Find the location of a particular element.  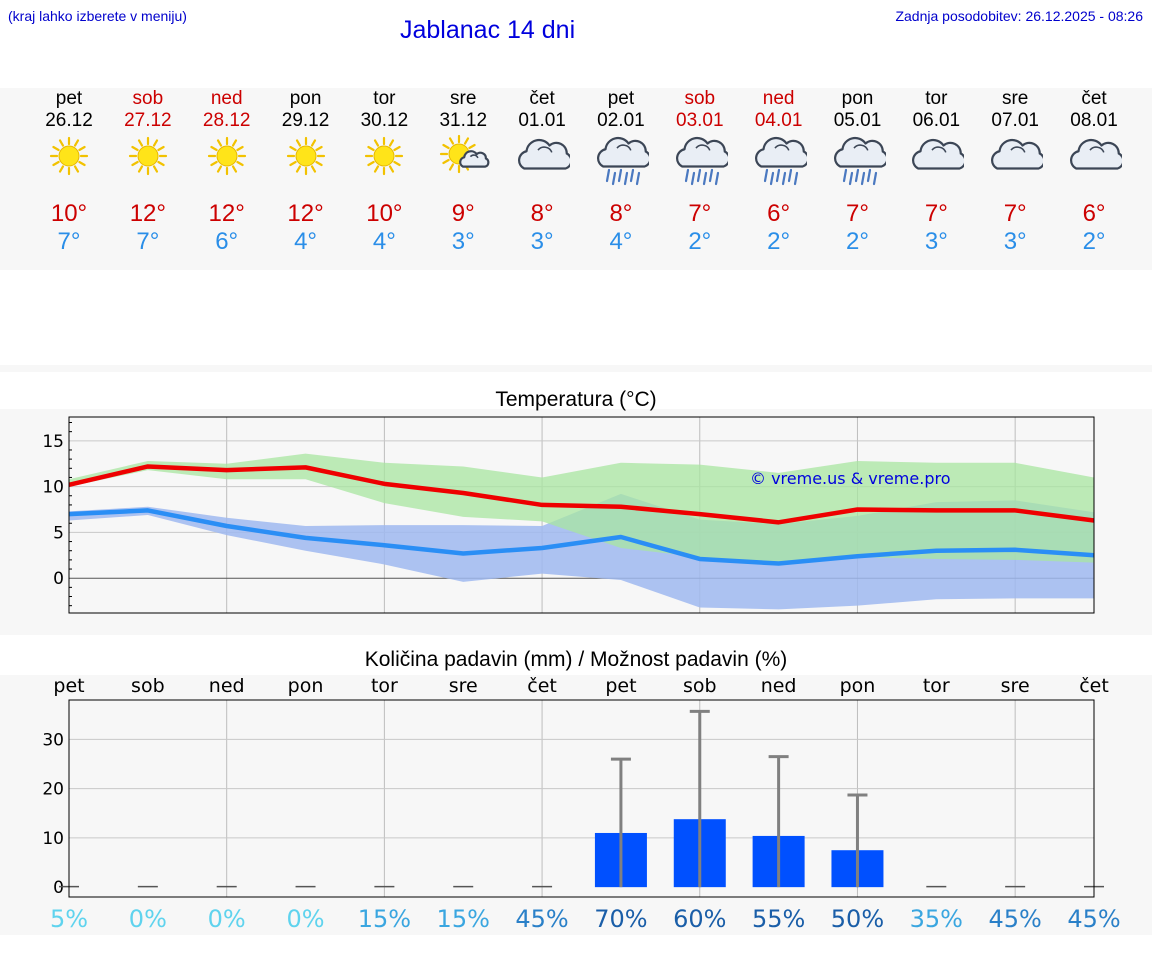

precipitation-probability: 70% is located at coordinates (620, 919).